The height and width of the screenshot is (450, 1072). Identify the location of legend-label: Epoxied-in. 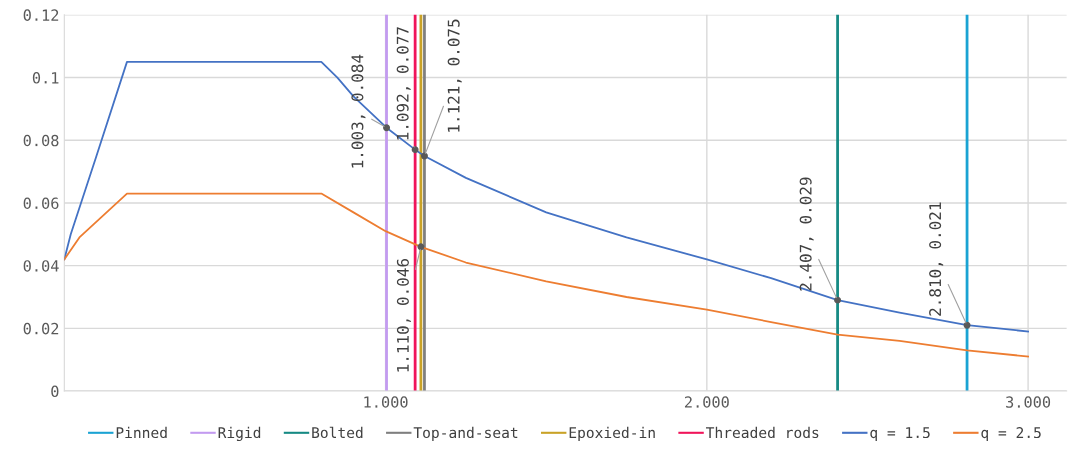
(612, 433).